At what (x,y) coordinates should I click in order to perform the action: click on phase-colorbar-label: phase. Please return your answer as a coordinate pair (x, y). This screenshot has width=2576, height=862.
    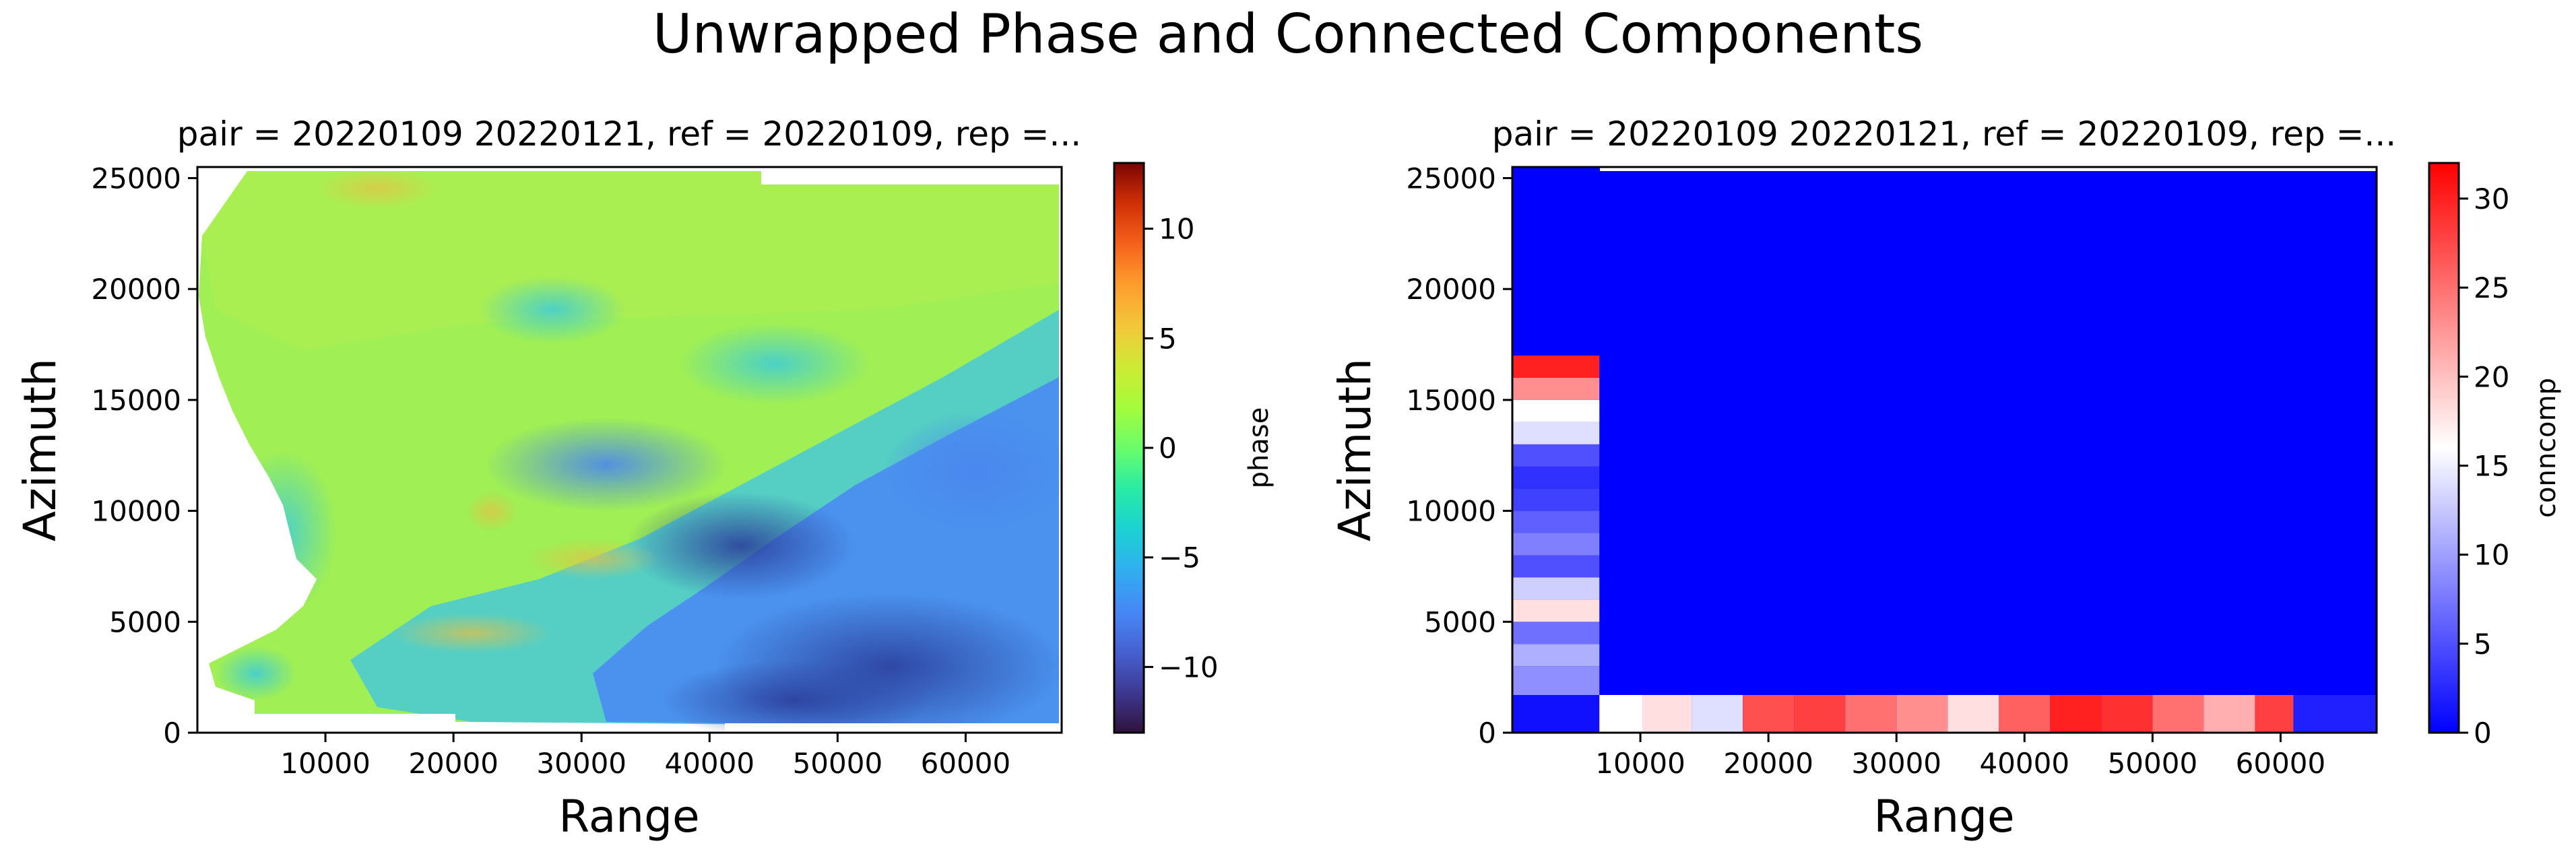
    Looking at the image, I should click on (1260, 448).